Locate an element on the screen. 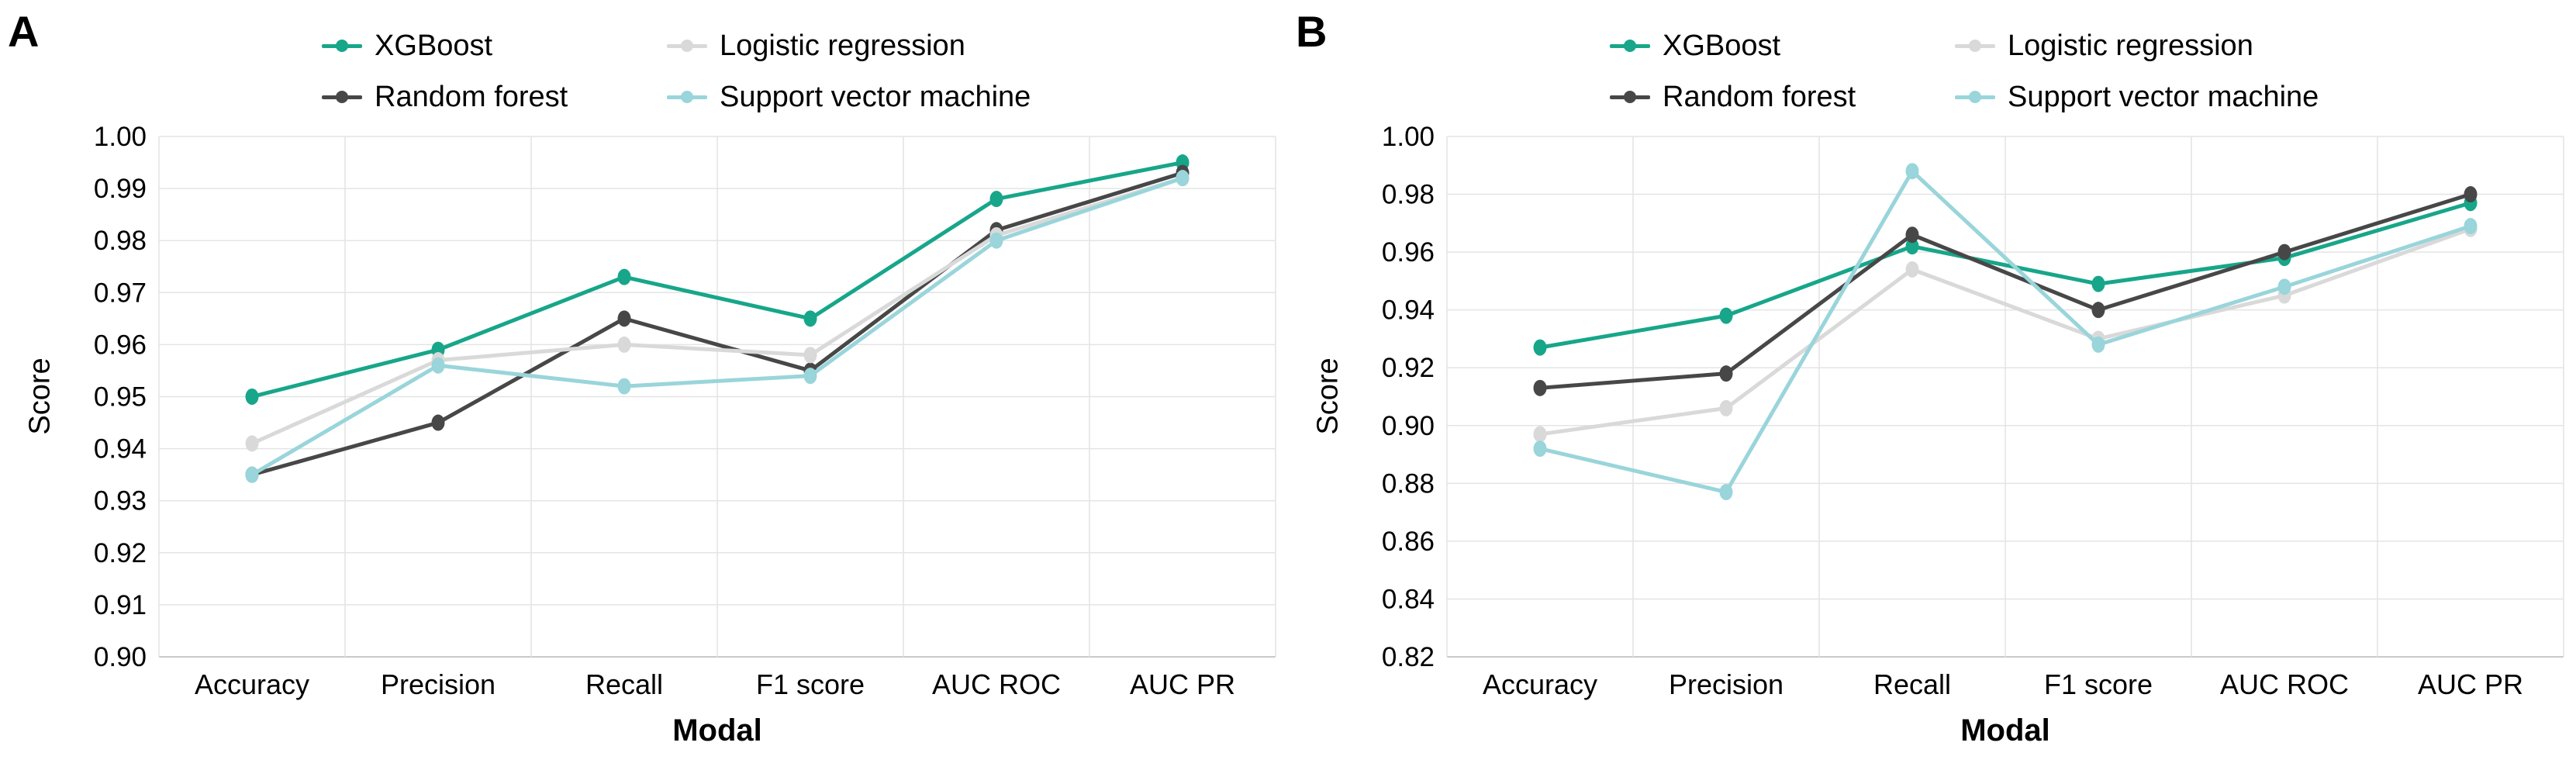 This screenshot has width=2576, height=784. y-tick-label: 0.95 is located at coordinates (121, 397).